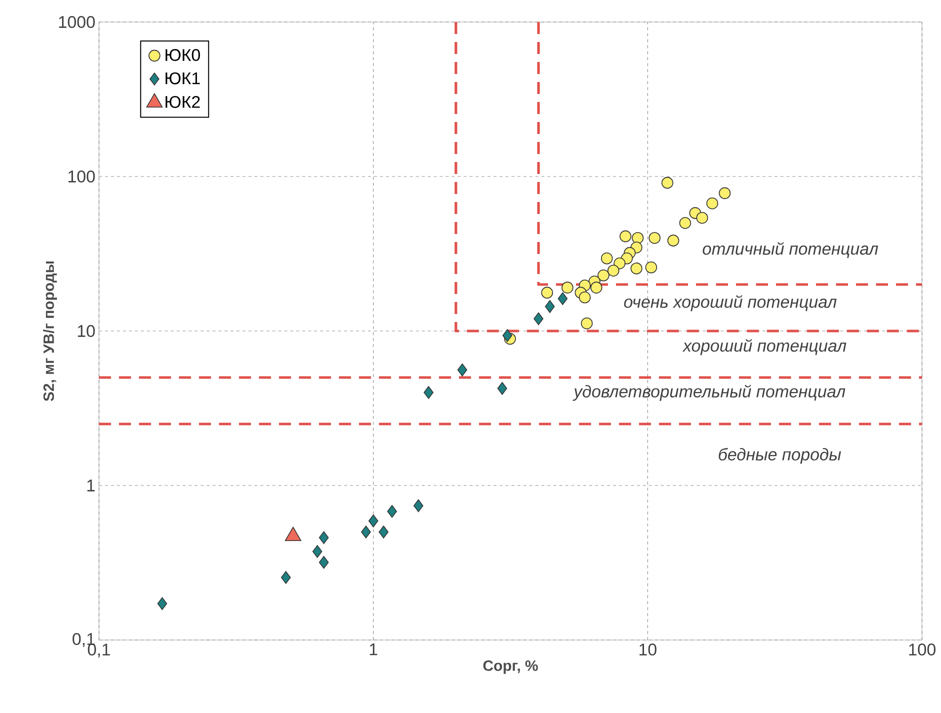  Describe the element at coordinates (779, 456) in the screenshot. I see `annotation: бедные породы` at that location.